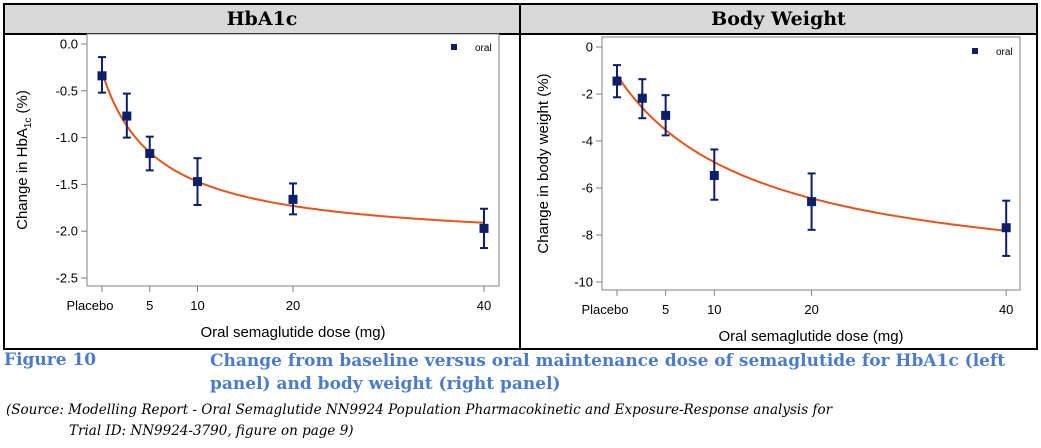 The width and height of the screenshot is (1041, 448). What do you see at coordinates (67, 184) in the screenshot?
I see `y-tick-label: -1.5` at bounding box center [67, 184].